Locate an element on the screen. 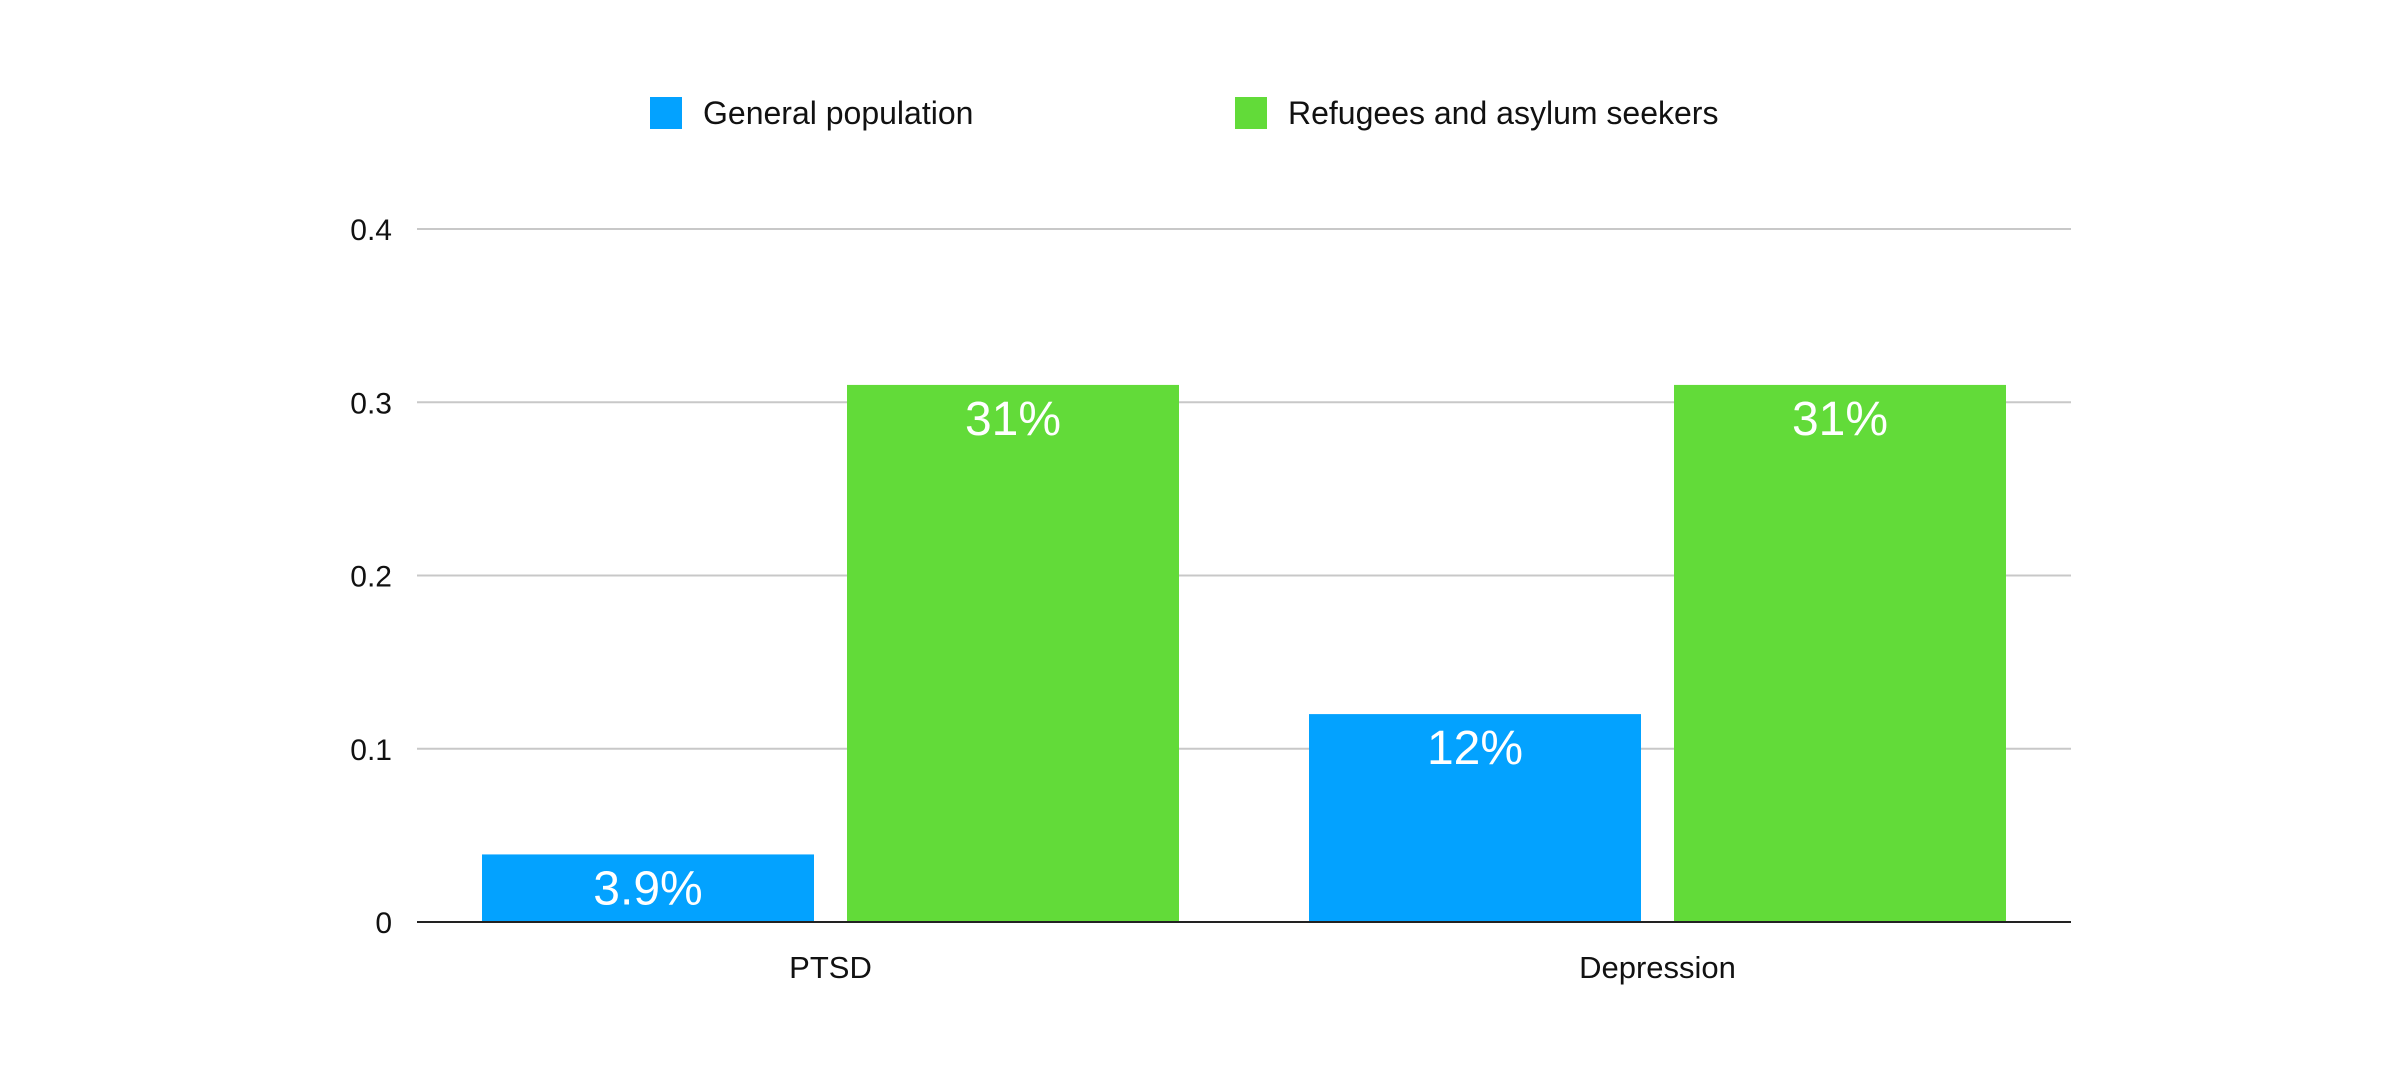 The width and height of the screenshot is (2400, 1080). legend-label-refugees: Refugees and asylum seekers is located at coordinates (1503, 113).